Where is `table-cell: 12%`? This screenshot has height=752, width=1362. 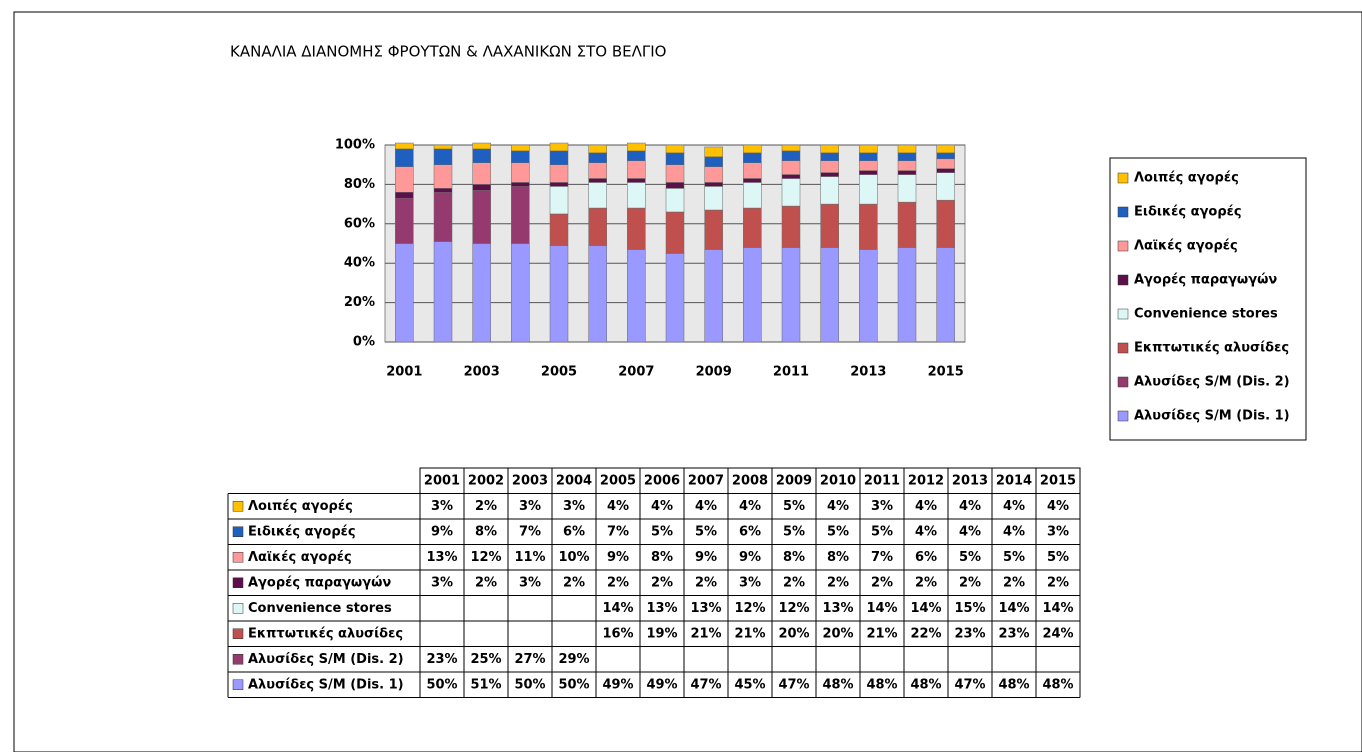 table-cell: 12% is located at coordinates (485, 557).